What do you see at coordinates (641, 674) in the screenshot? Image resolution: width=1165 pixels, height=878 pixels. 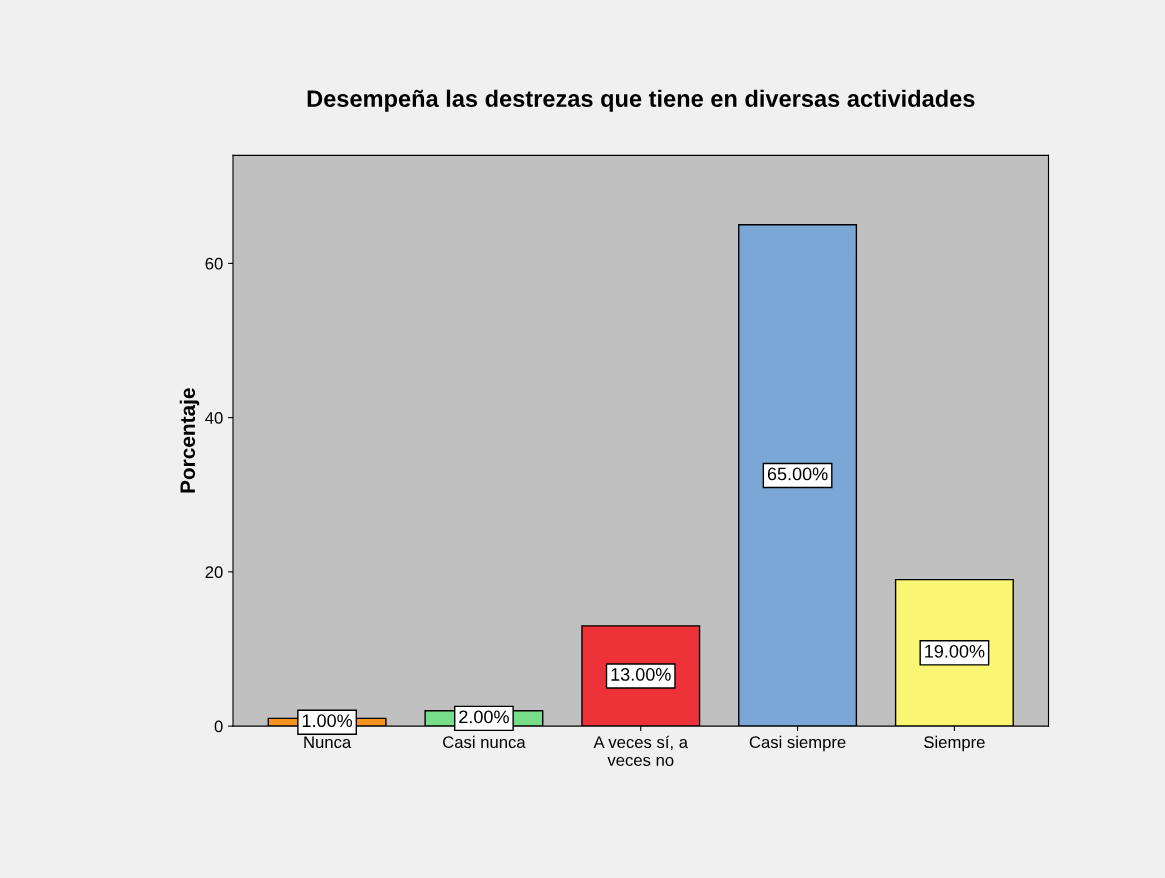 I see `data-label: 13.00%` at bounding box center [641, 674].